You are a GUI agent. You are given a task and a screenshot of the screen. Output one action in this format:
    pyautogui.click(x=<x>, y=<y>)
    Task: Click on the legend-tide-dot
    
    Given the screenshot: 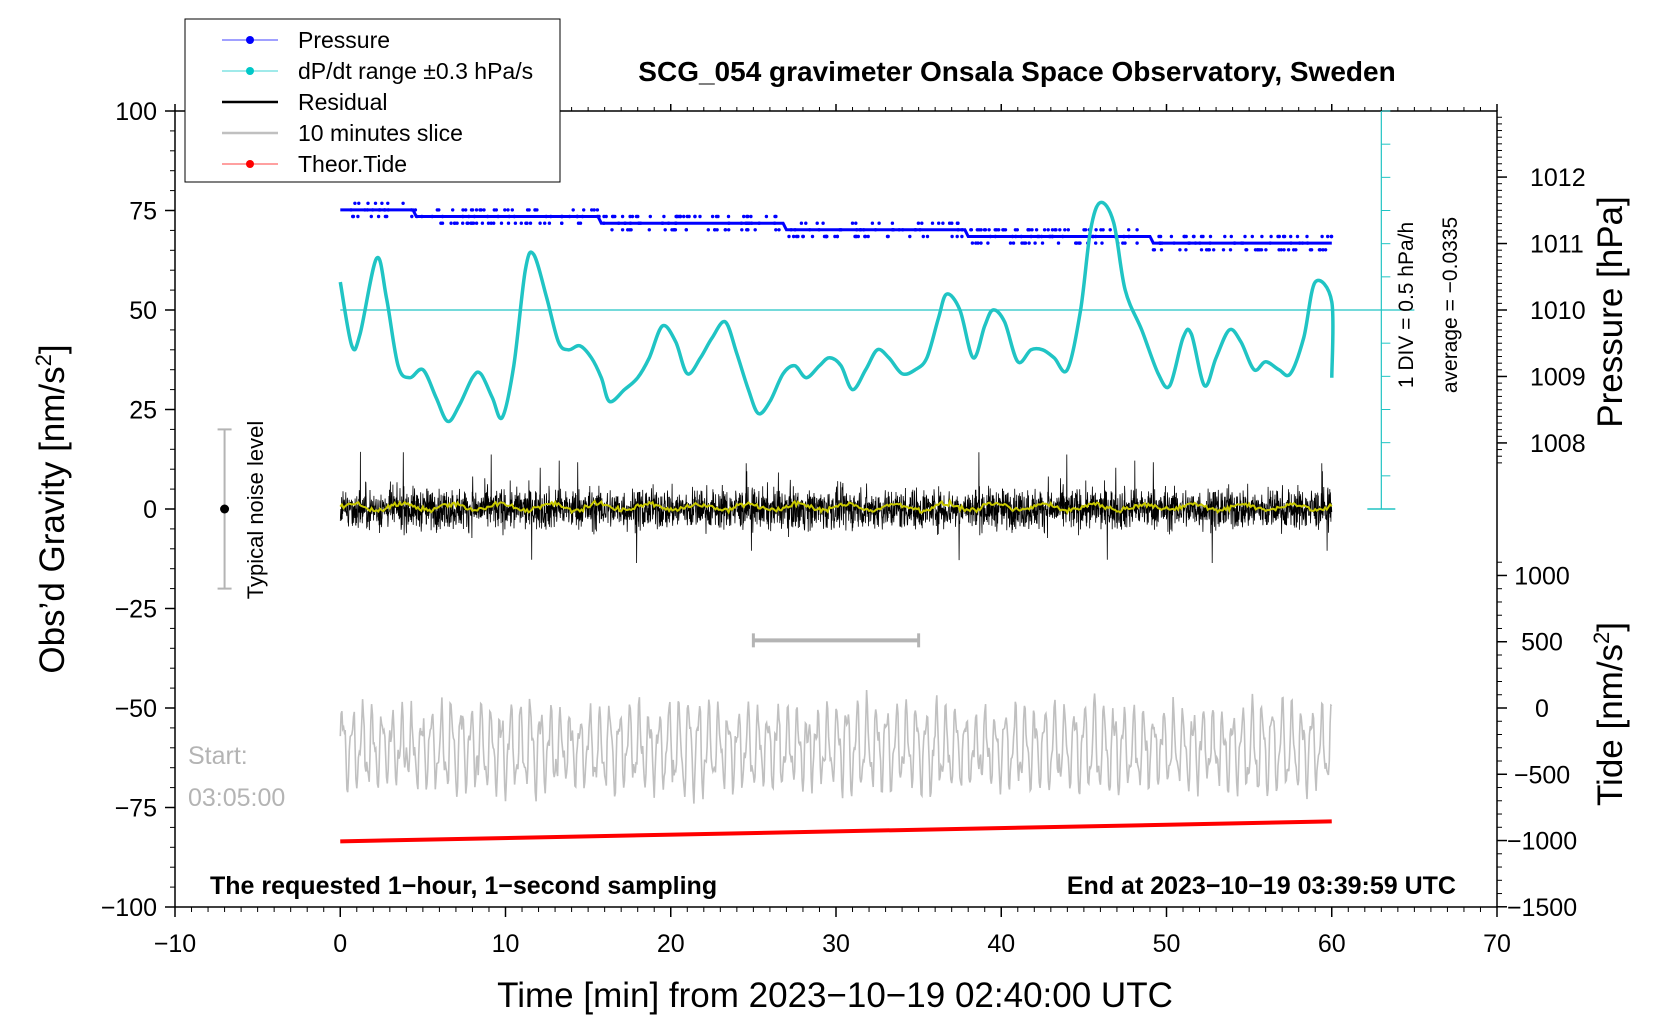 What is the action you would take?
    pyautogui.click(x=250, y=164)
    